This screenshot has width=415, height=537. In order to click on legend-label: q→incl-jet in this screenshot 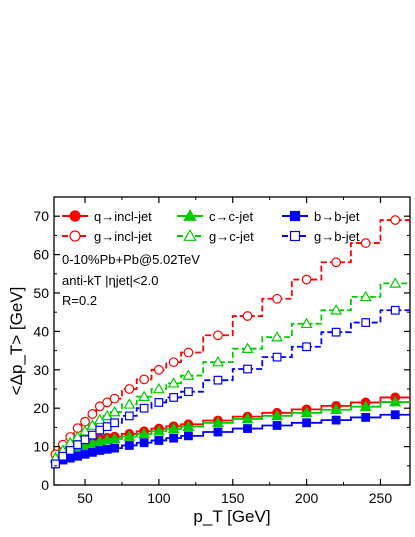, I will do `click(123, 216)`.